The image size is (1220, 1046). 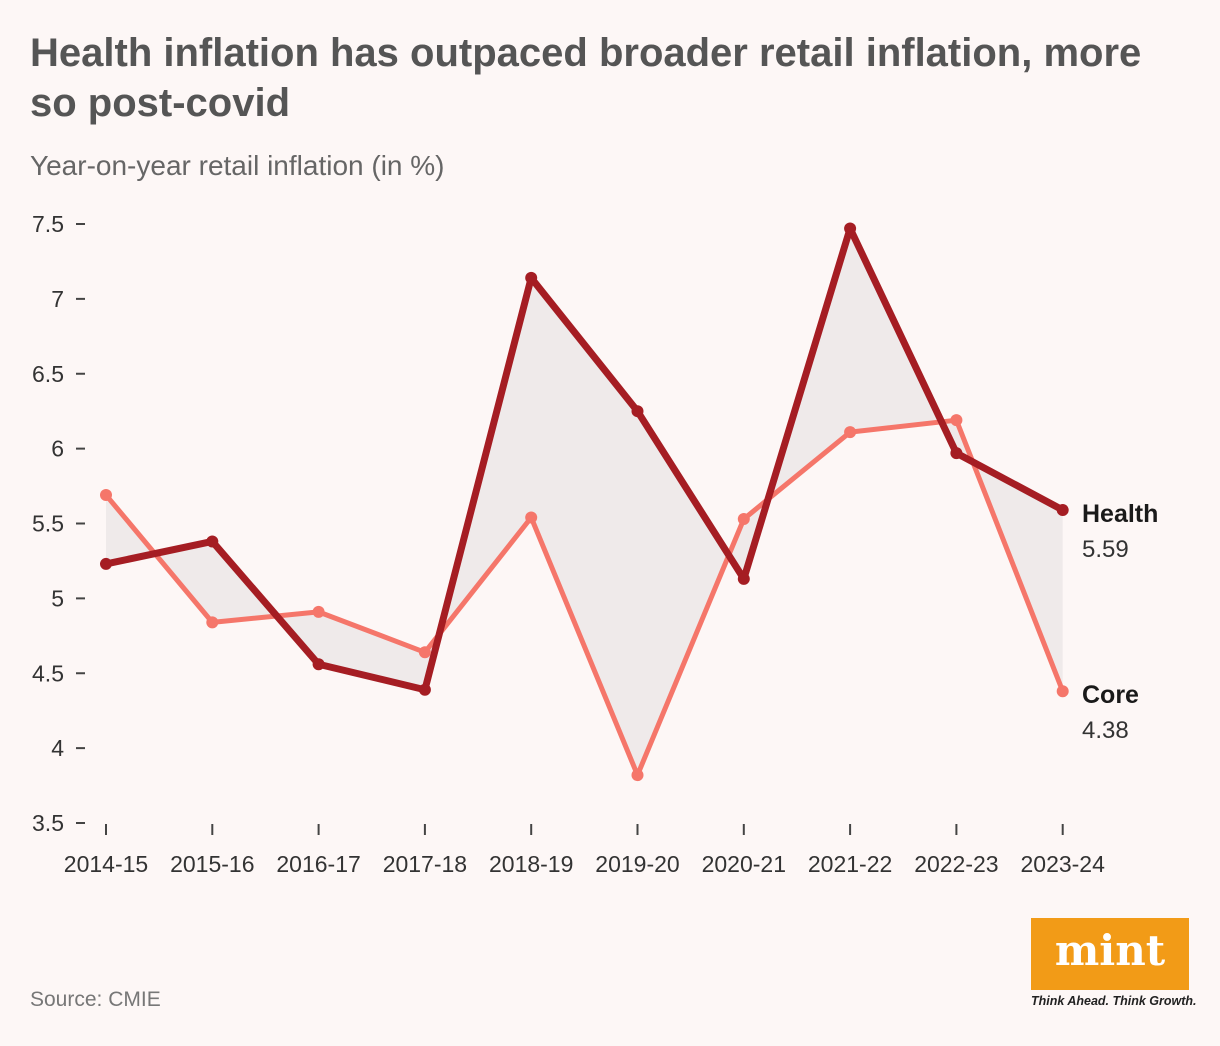 What do you see at coordinates (57, 598) in the screenshot?
I see `y-tick-label: 5` at bounding box center [57, 598].